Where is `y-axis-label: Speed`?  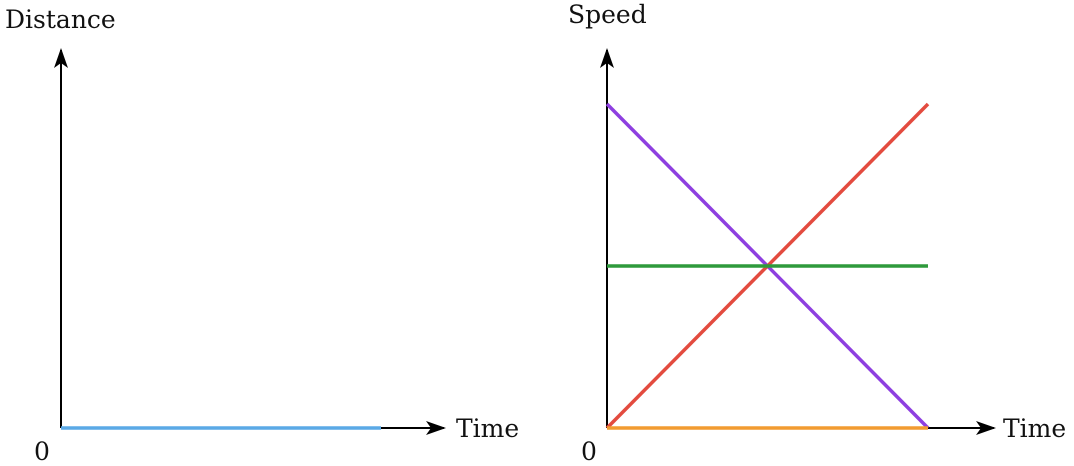 y-axis-label: Speed is located at coordinates (607, 14).